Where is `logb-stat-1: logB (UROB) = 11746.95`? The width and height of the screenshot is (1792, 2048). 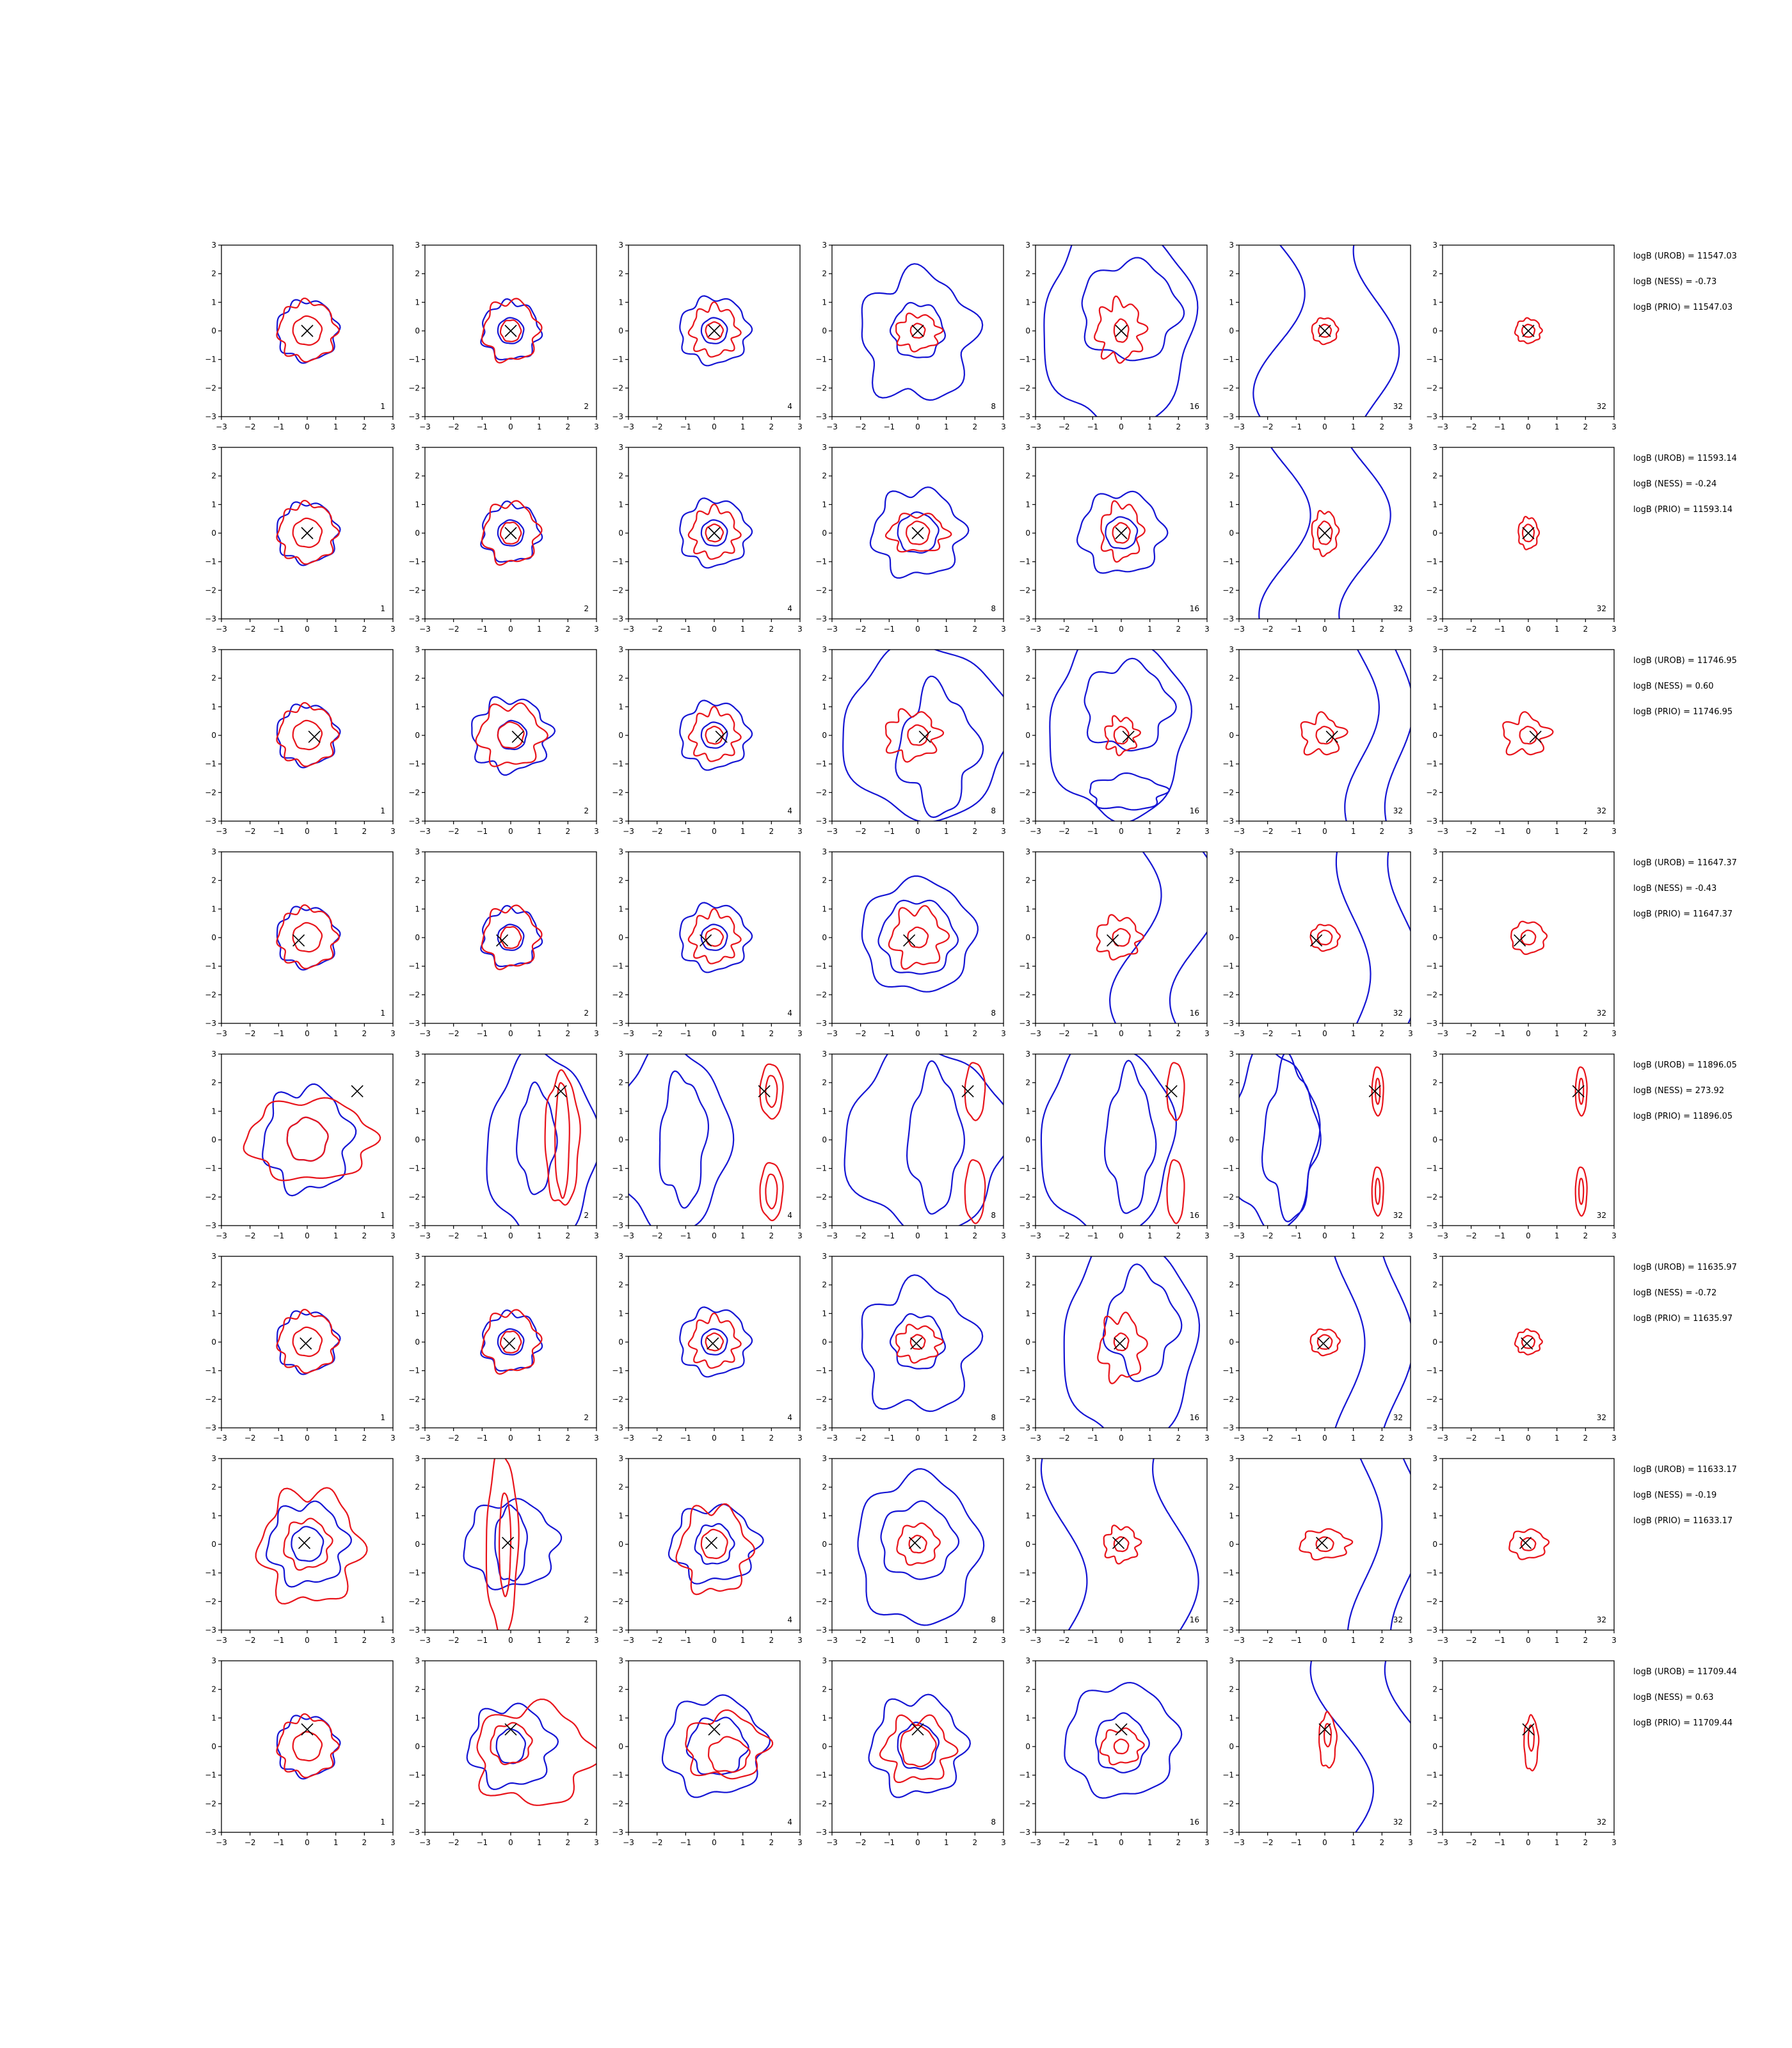
logb-stat-1: logB (UROB) = 11746.95 is located at coordinates (1685, 661).